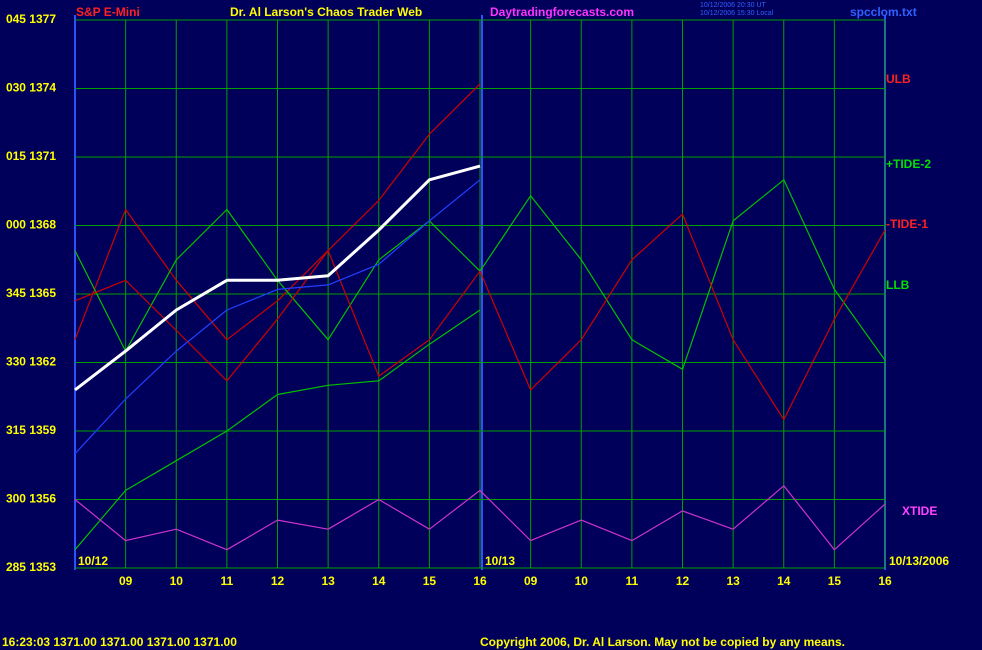  Describe the element at coordinates (93, 561) in the screenshot. I see `date-label: 10/12` at that location.